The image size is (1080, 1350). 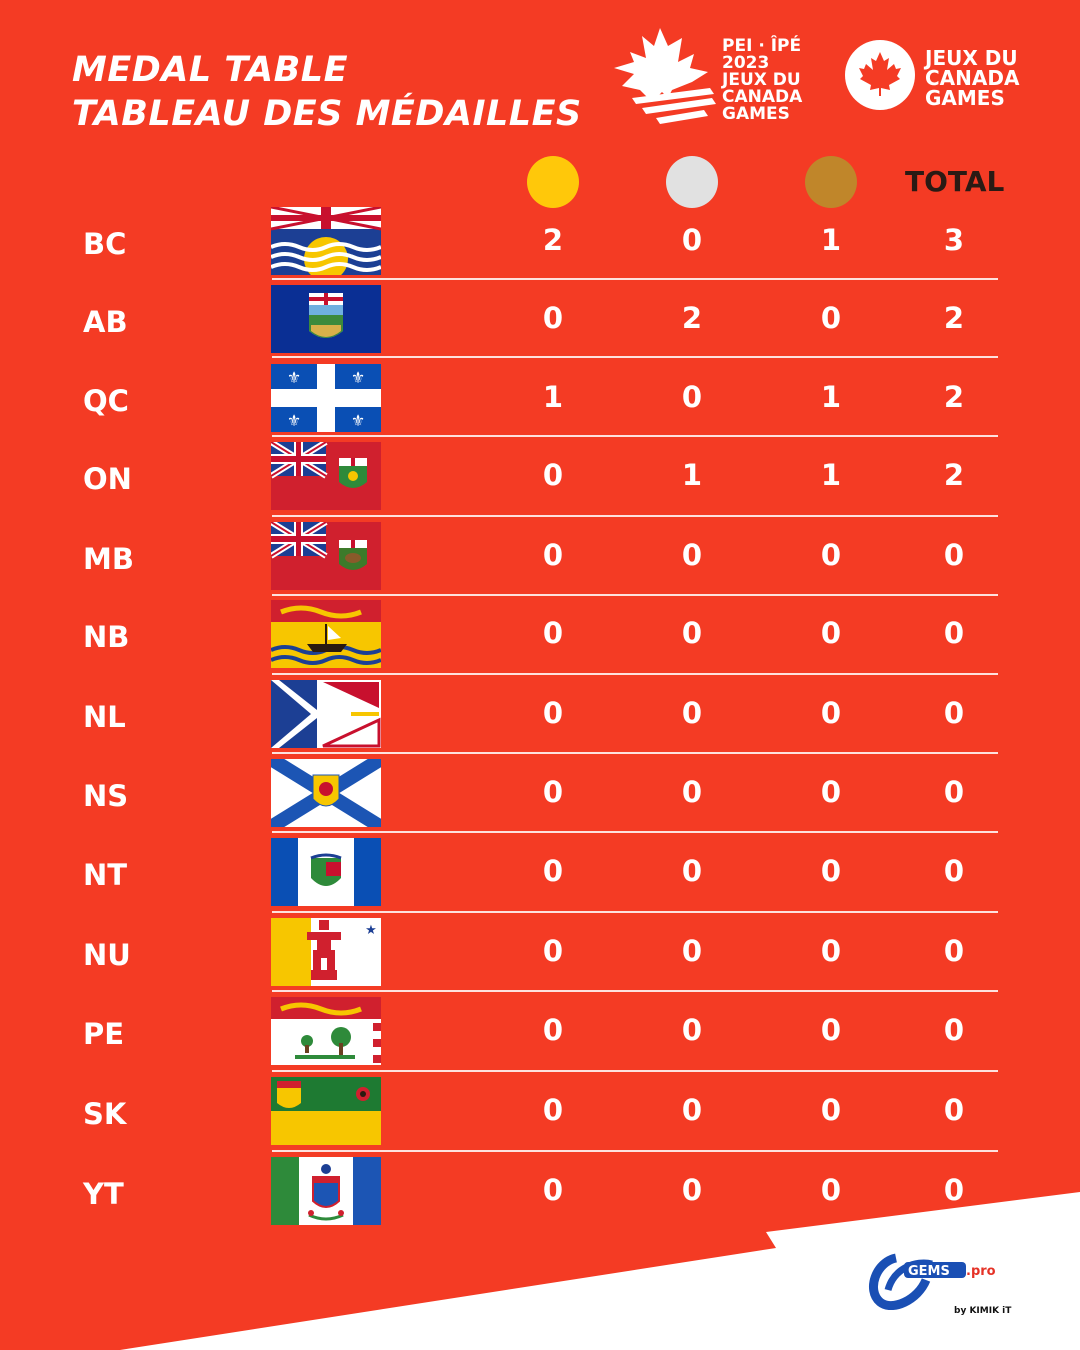 What do you see at coordinates (106, 401) in the screenshot?
I see `province-code: QC` at bounding box center [106, 401].